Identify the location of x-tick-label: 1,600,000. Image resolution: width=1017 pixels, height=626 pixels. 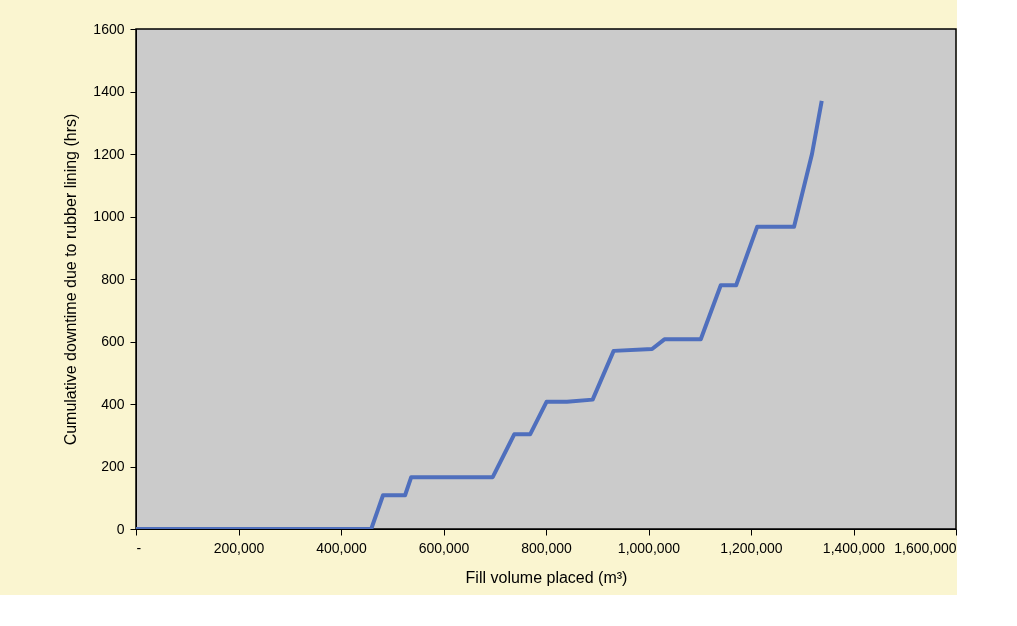
(925, 547).